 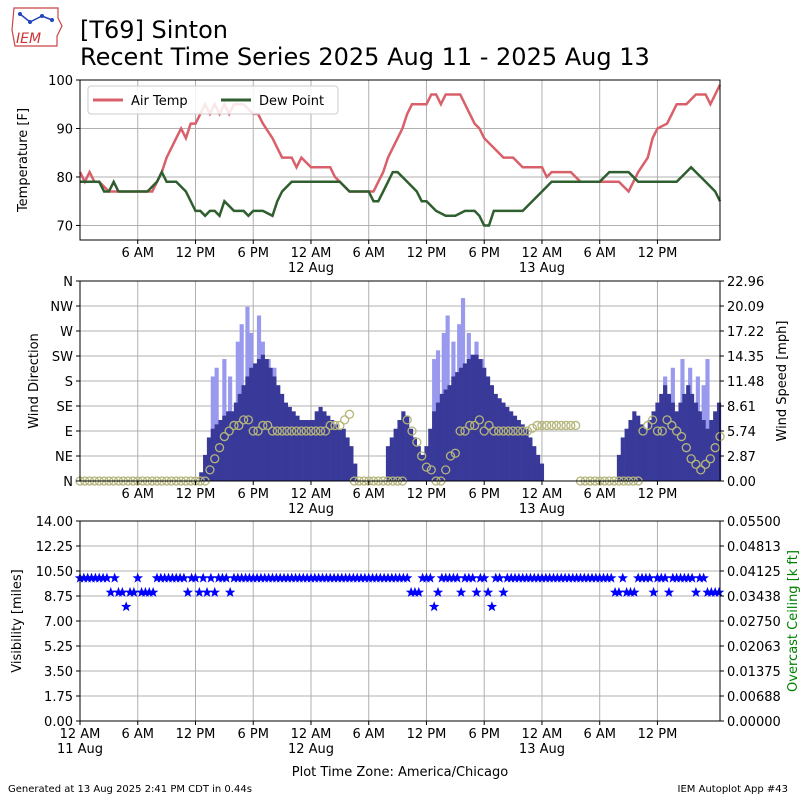 What do you see at coordinates (754, 597) in the screenshot?
I see `ceiling-tick-label: 0.03438` at bounding box center [754, 597].